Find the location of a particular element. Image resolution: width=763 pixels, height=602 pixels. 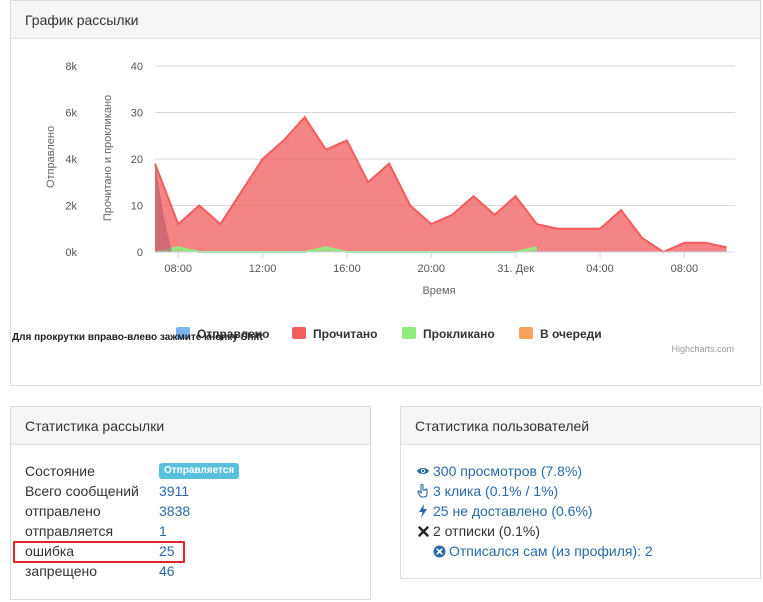

clicks-link: 3 клика (0.1% / 1%) is located at coordinates (580, 491).